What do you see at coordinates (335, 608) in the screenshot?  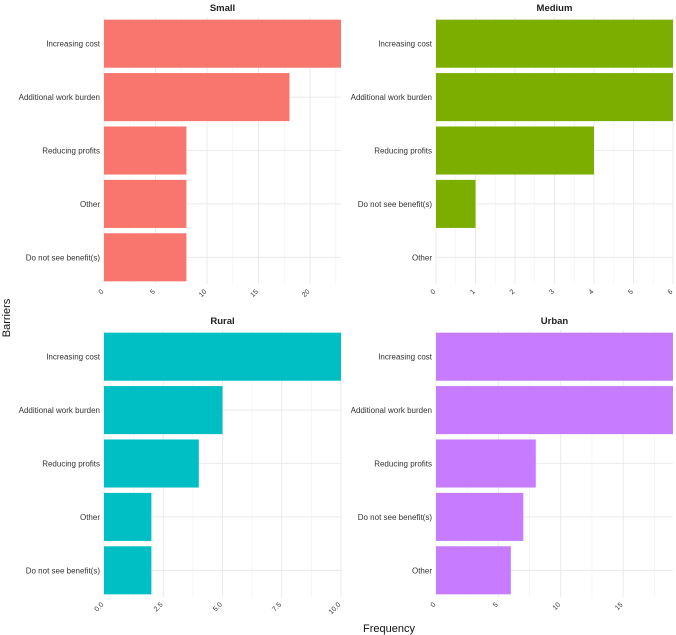 I see `tick-label: 10.0` at bounding box center [335, 608].